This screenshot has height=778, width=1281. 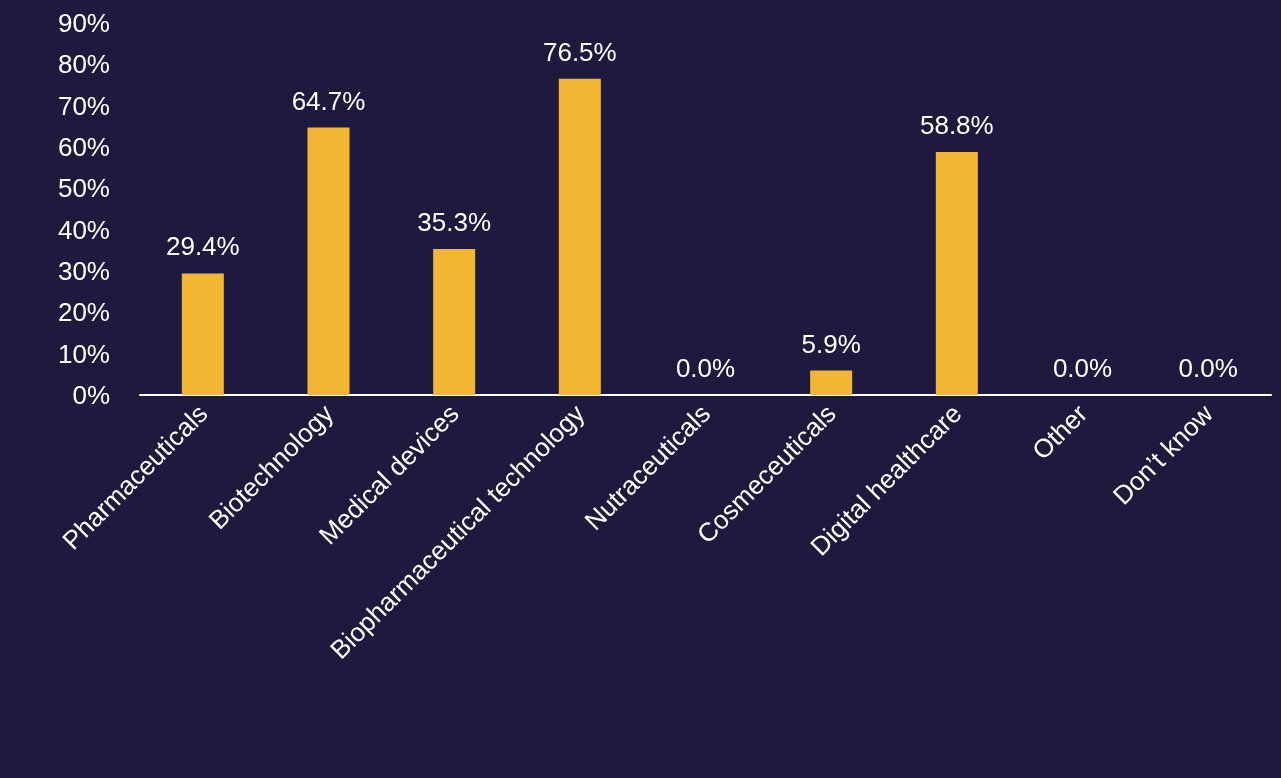 I want to click on y-tick-label: 60%, so click(x=83, y=147).